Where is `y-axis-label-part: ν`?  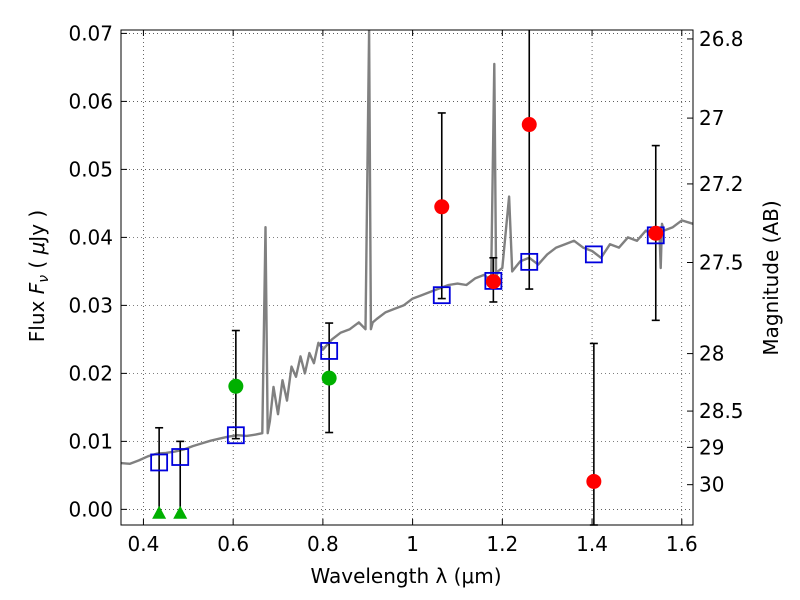
y-axis-label-part: ν is located at coordinates (44, 279).